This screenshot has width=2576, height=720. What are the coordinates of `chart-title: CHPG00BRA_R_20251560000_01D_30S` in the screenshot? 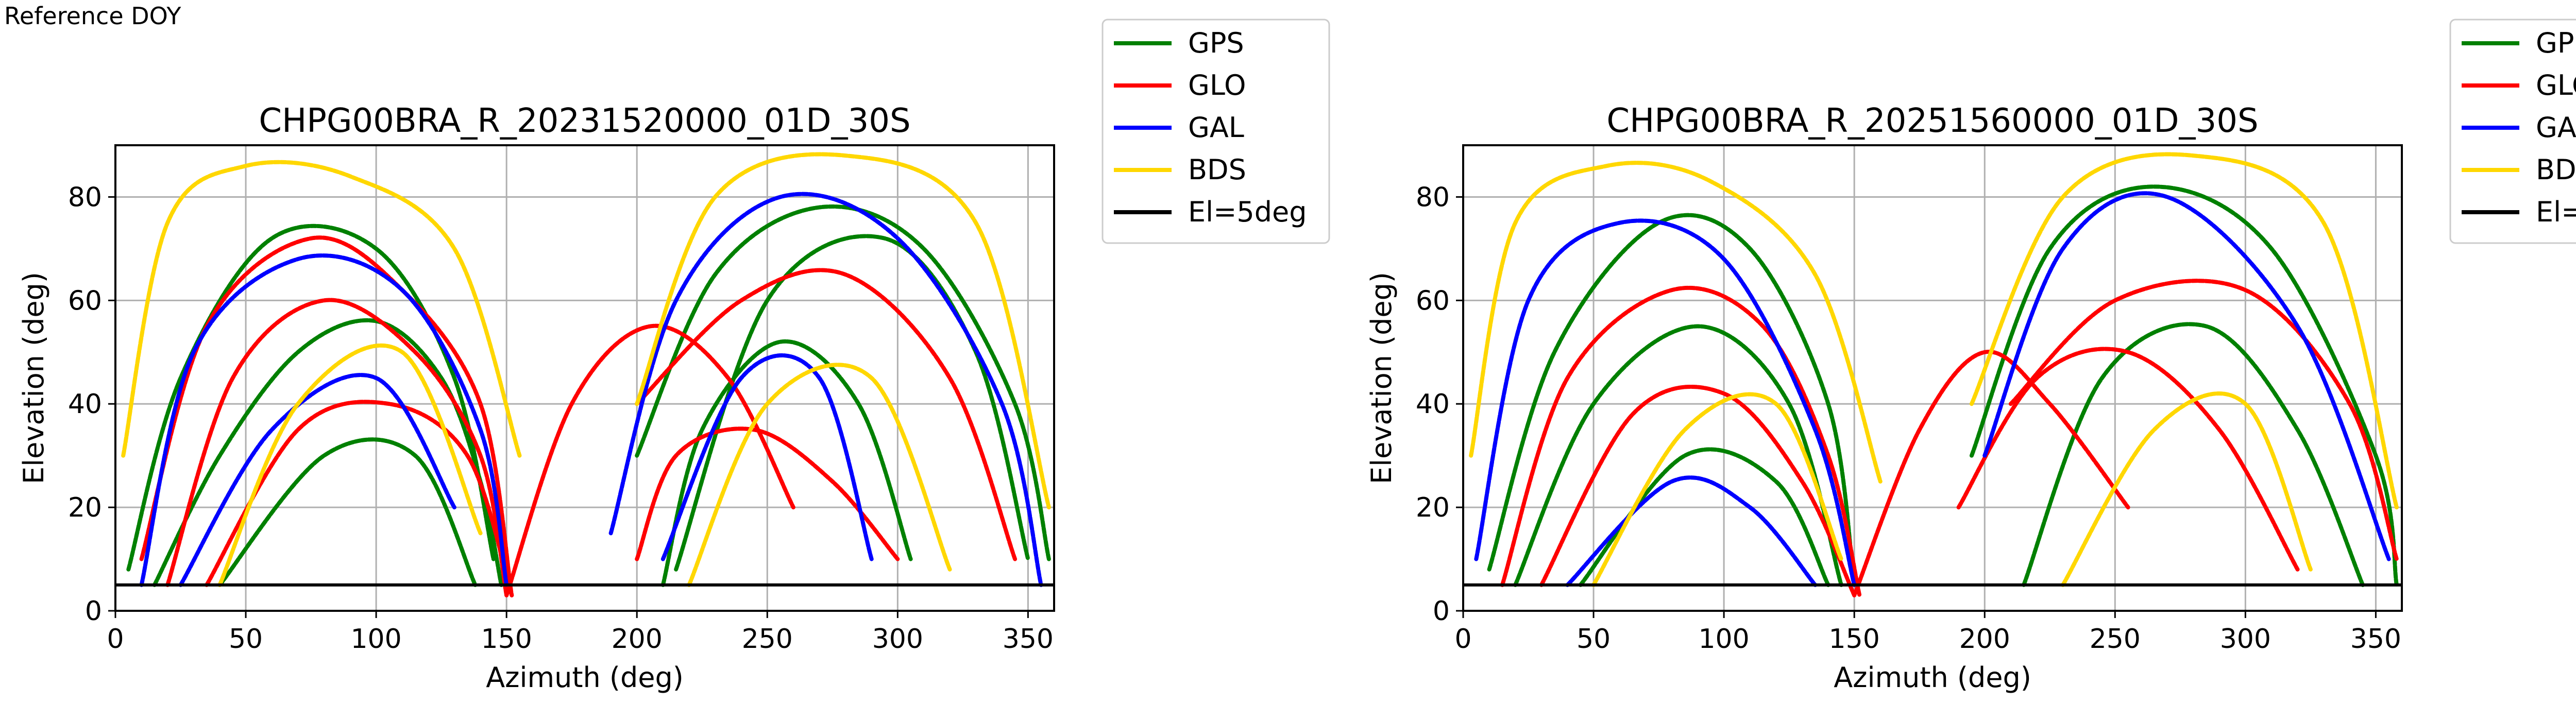 It's located at (1932, 121).